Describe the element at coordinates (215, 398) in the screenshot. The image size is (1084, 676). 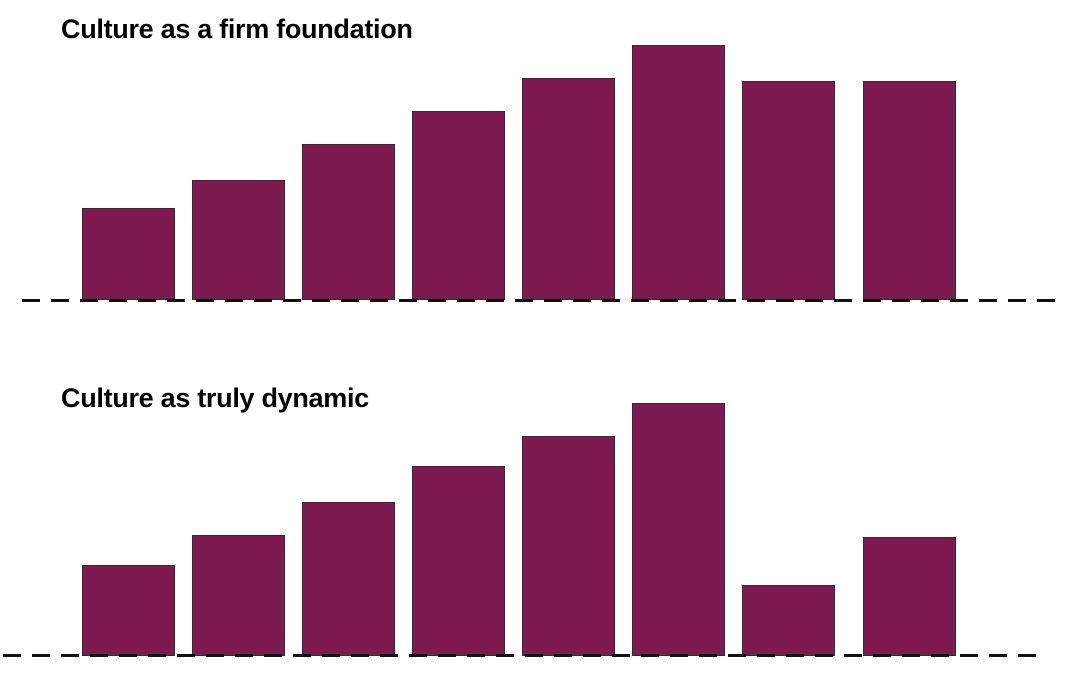
I see `chart-title-truly-dynamic: Culture as truly dynamic` at that location.